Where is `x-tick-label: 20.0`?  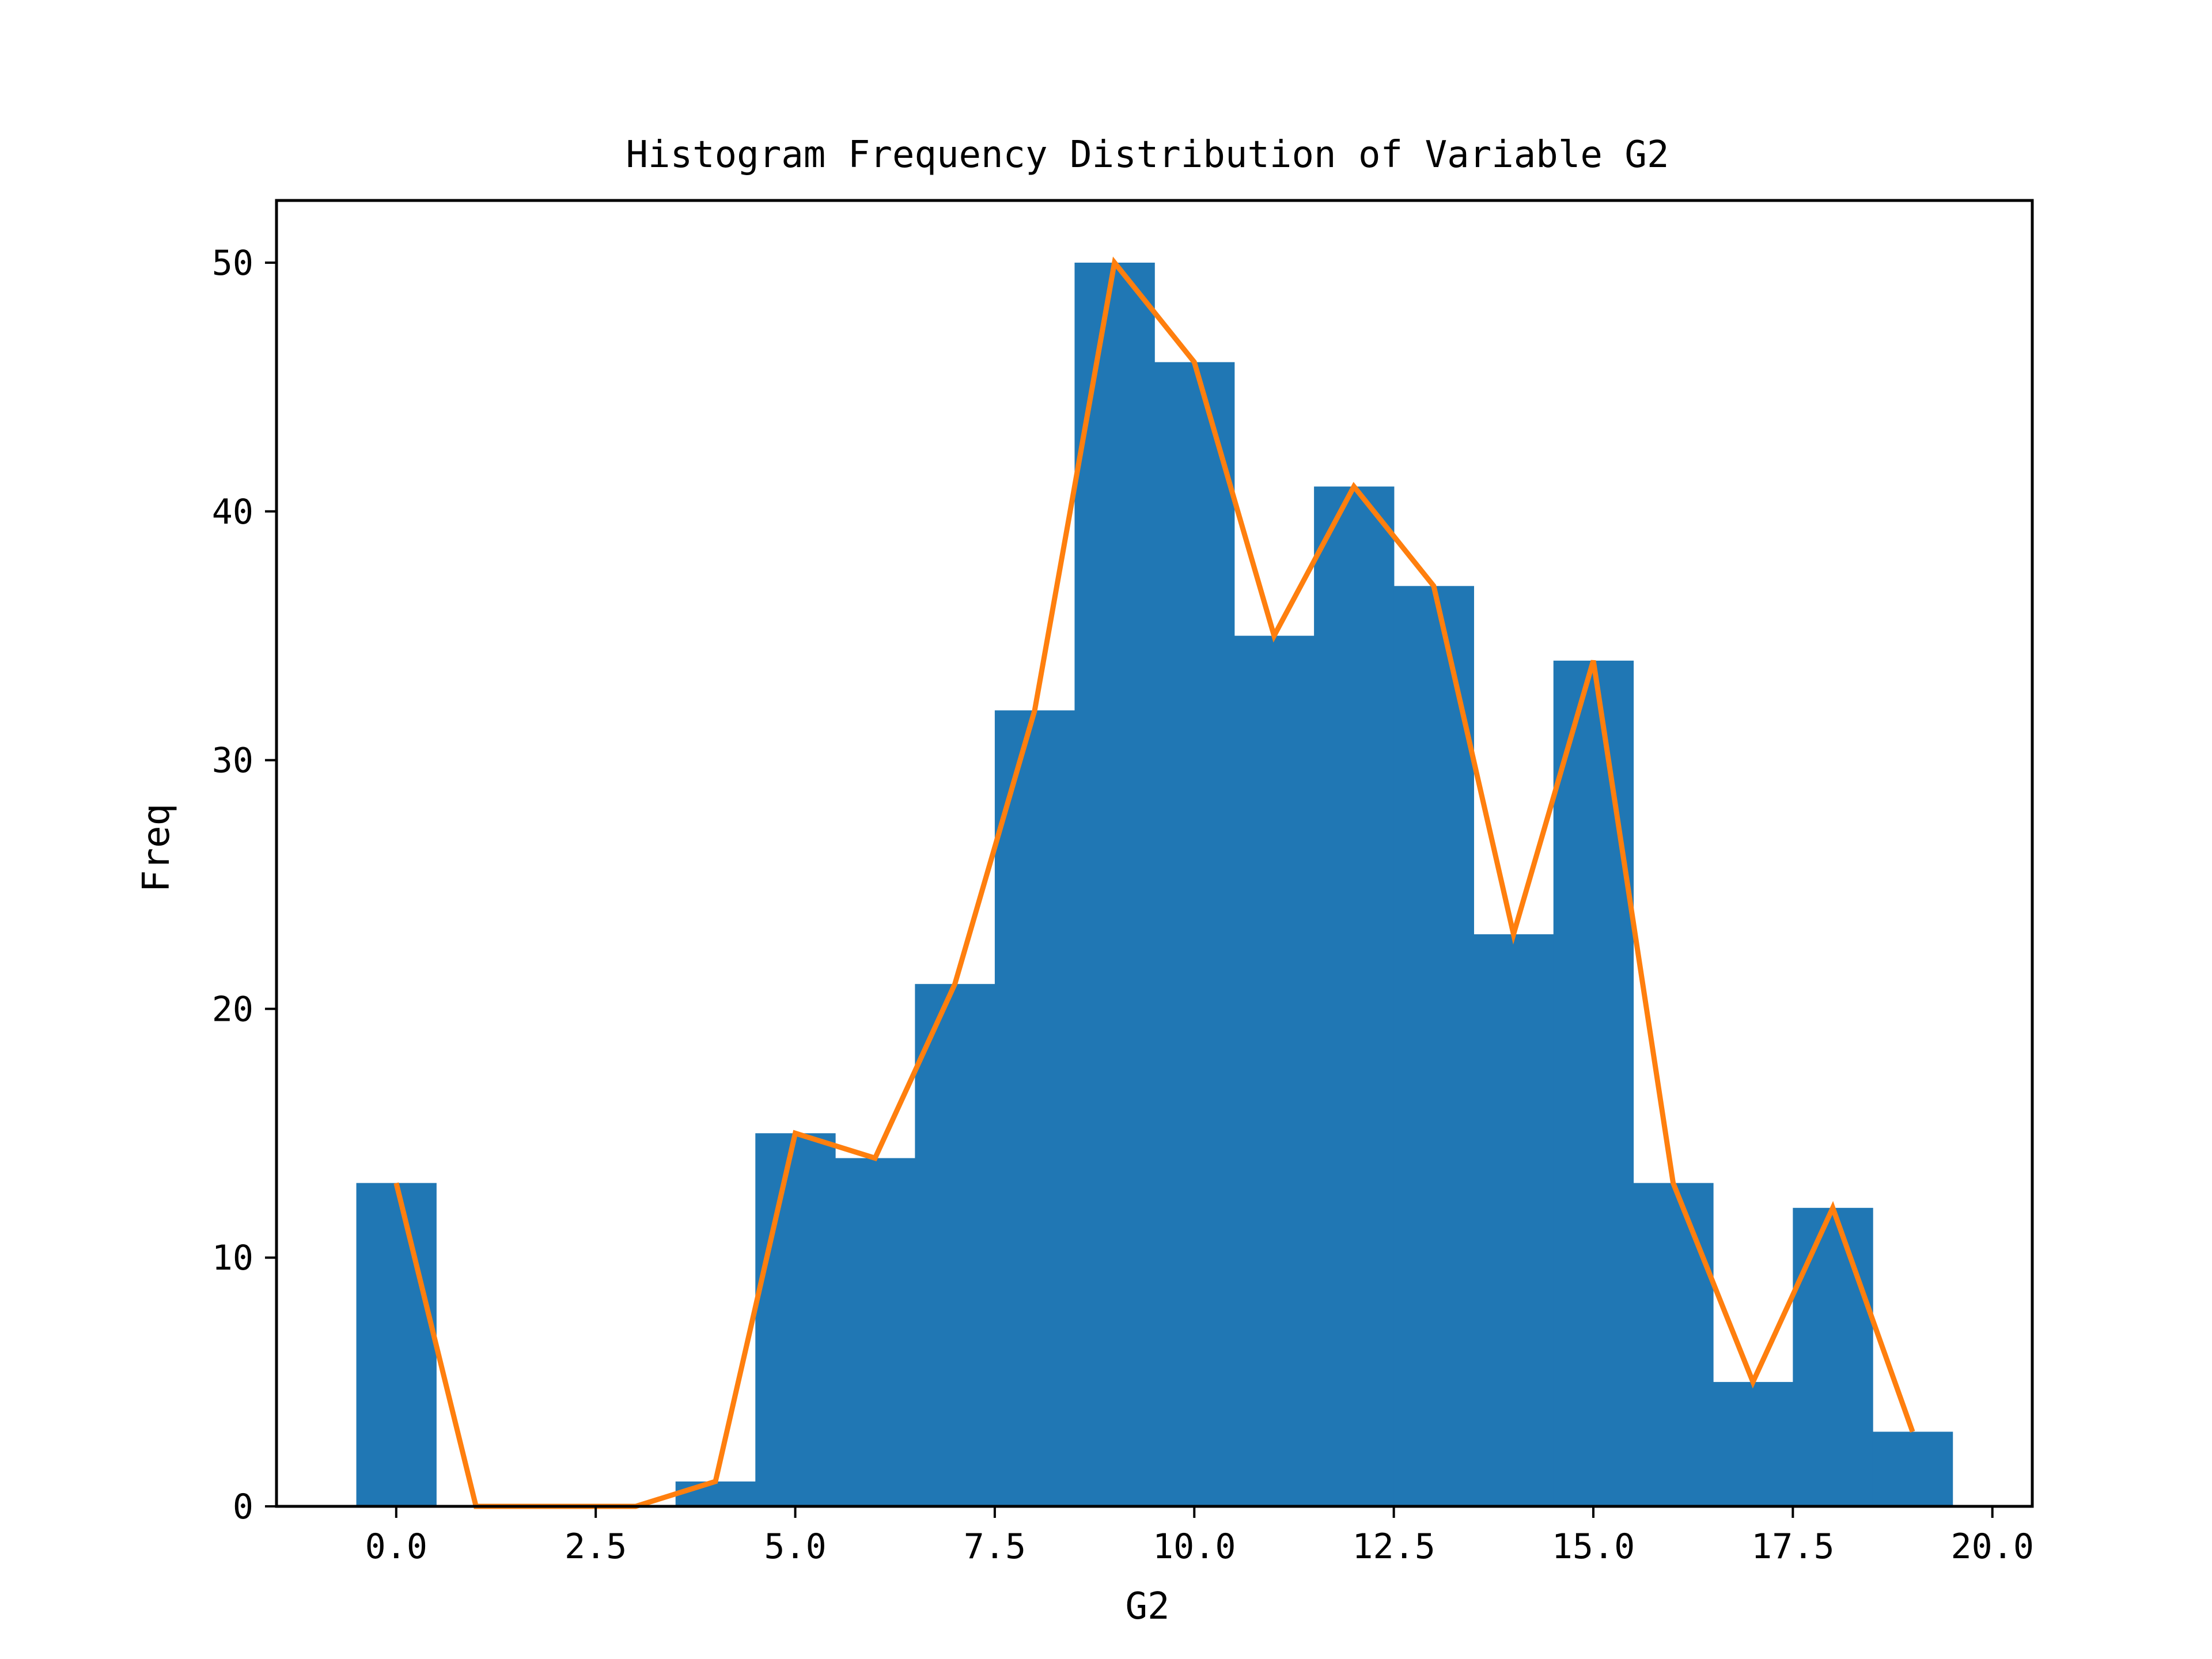
x-tick-label: 20.0 is located at coordinates (1992, 1547).